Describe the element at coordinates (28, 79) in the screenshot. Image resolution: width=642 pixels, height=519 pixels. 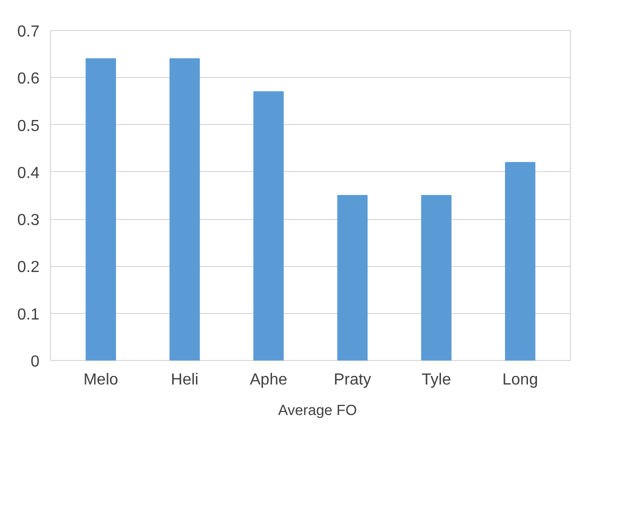
I see `y-tick-label: 0.6` at that location.